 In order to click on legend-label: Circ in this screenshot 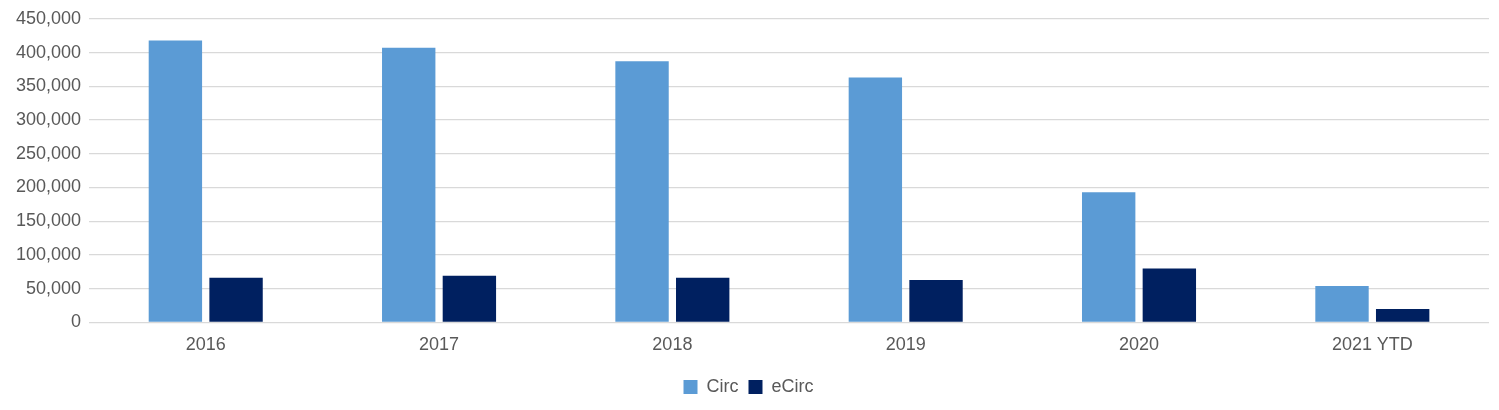, I will do `click(722, 385)`.